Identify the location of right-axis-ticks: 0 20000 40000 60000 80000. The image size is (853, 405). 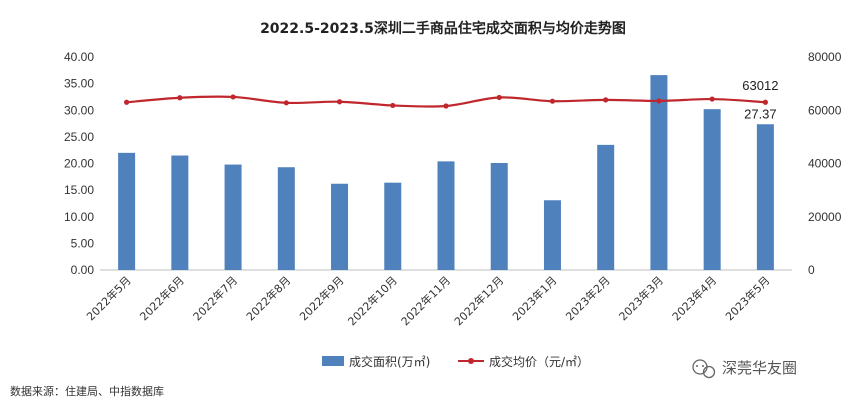
(825, 163).